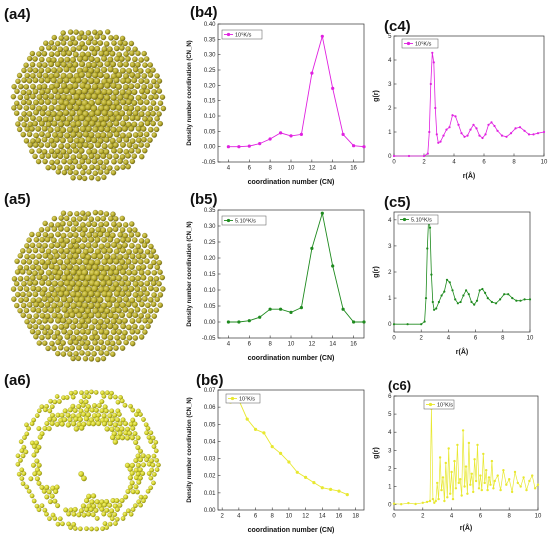 This screenshot has height=535, width=550. Describe the element at coordinates (210, 275) in the screenshot. I see `y-tick-label: 0.15` at that location.